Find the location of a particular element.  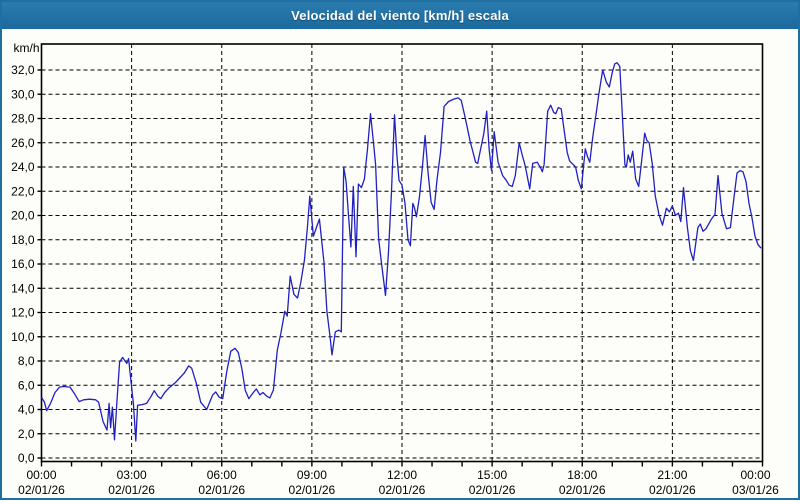

y-axis-label: 8,0 is located at coordinates (26, 361).